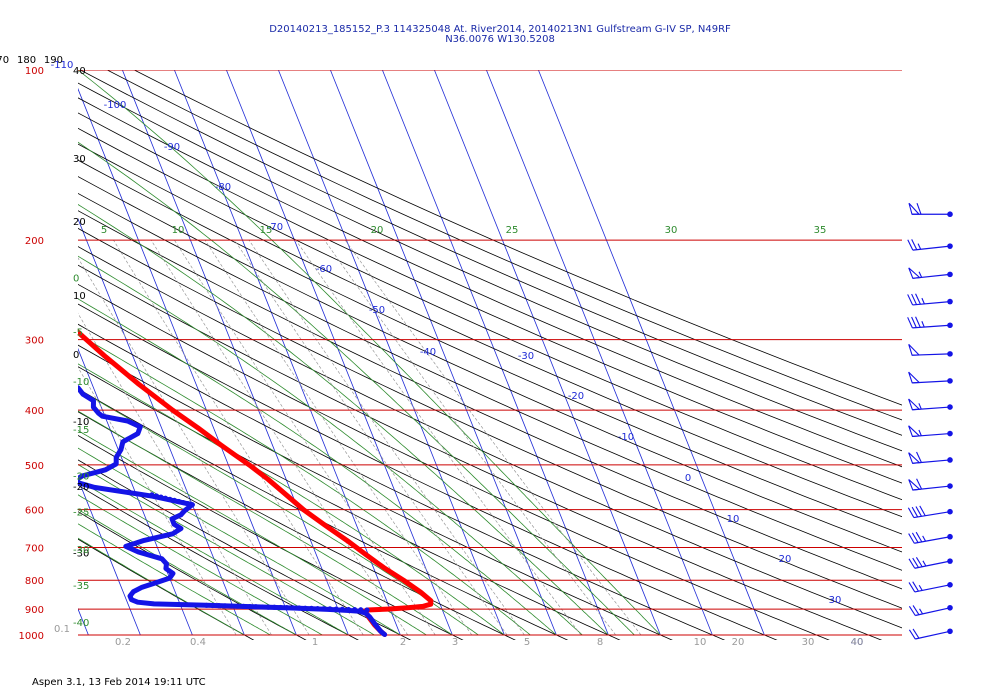  Describe the element at coordinates (377, 230) in the screenshot. I see `moist-adiabat-top-label: 20` at that location.